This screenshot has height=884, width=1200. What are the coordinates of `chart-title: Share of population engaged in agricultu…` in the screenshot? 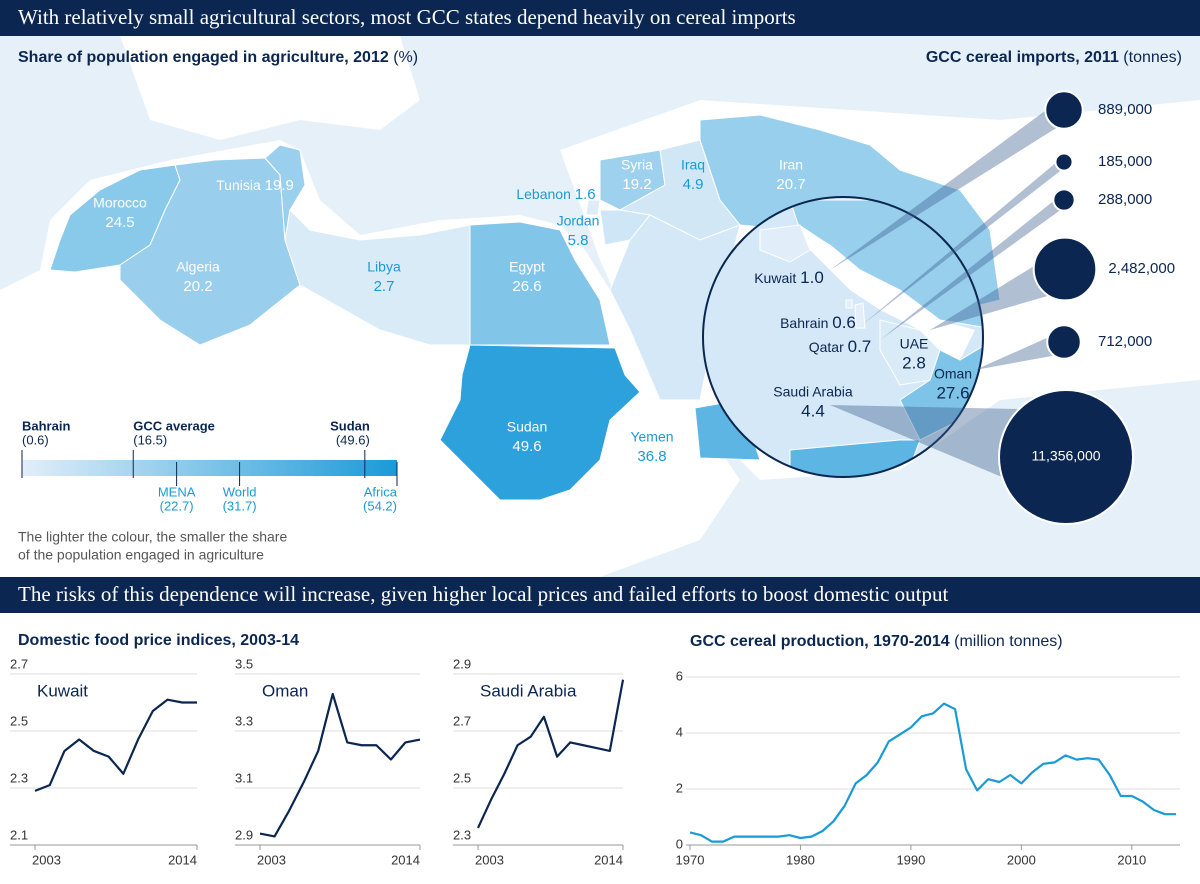 It's located at (218, 57).